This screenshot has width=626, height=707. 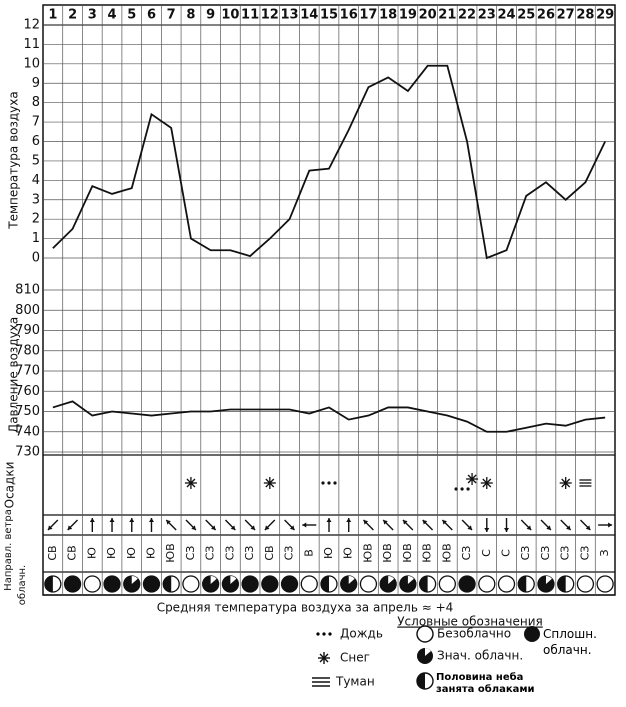 I want to click on y-tick-label: 750, so click(x=27, y=411).